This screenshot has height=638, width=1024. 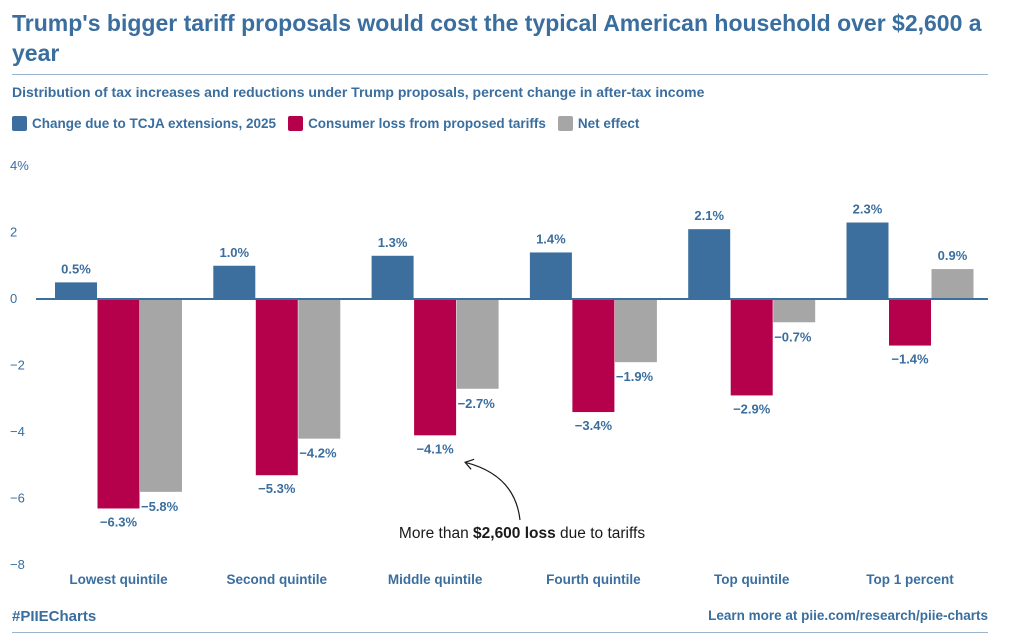 What do you see at coordinates (17, 431) in the screenshot?
I see `y-tick-label: −4` at bounding box center [17, 431].